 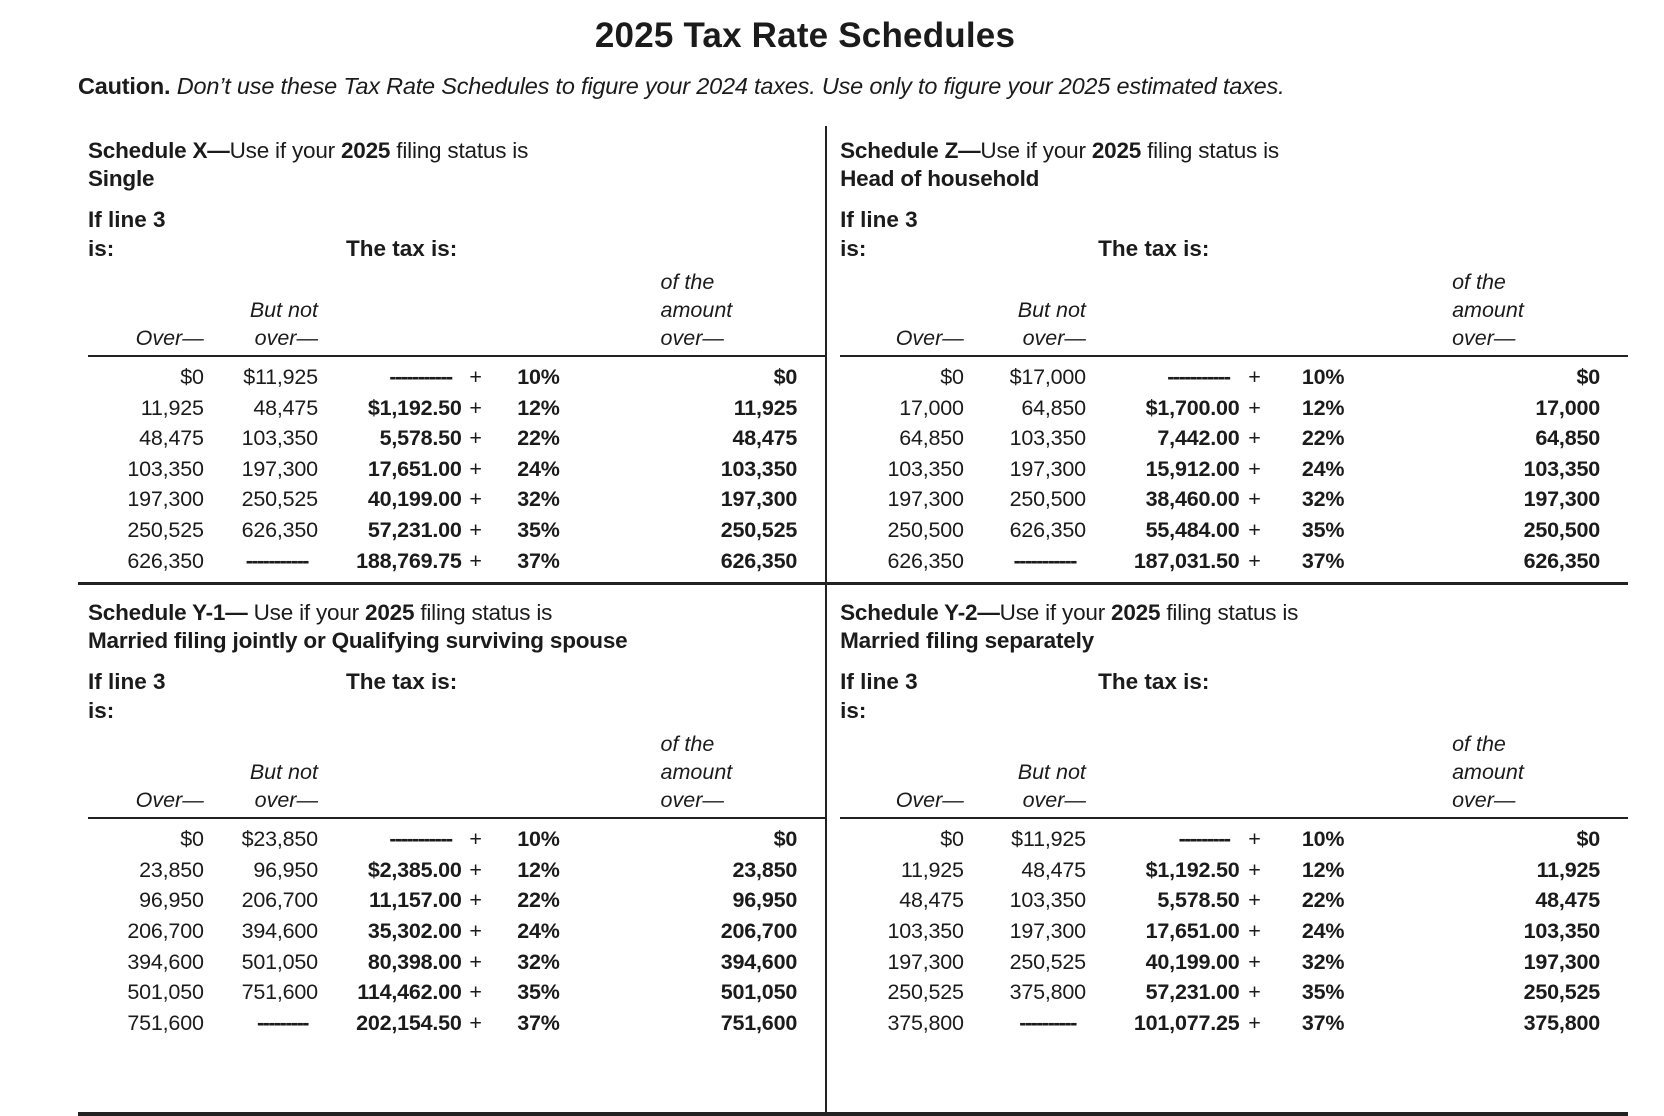 I want to click on caution-label: Caution., so click(x=124, y=86).